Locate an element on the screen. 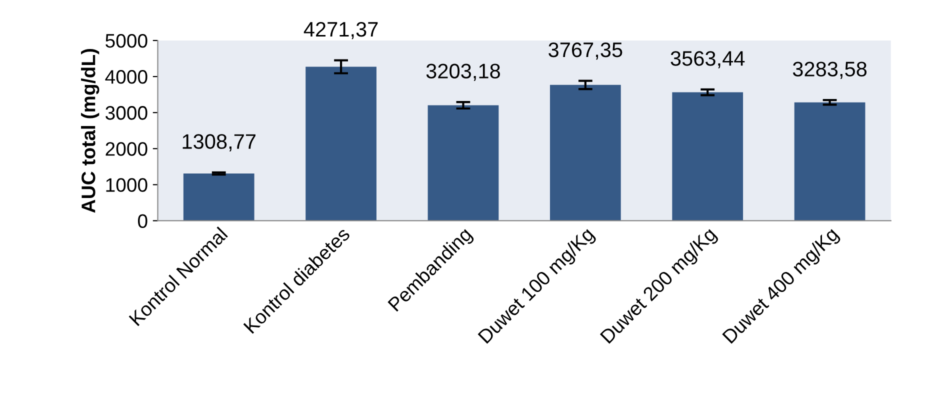  data-label: 3767,35 is located at coordinates (585, 51).